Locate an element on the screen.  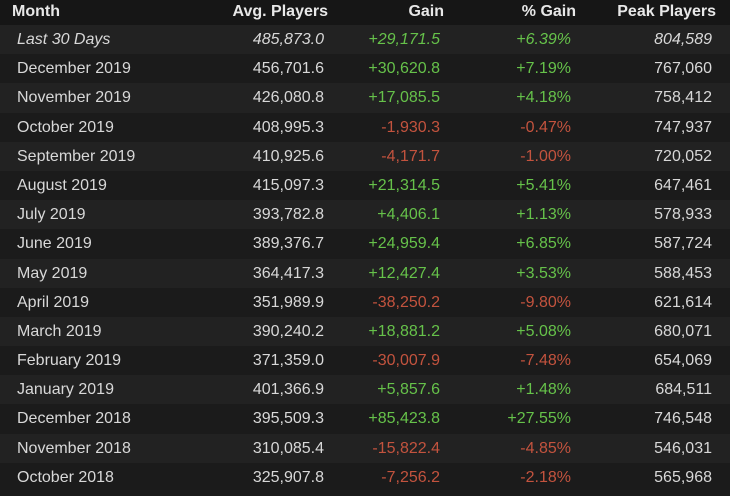
peak-players-cell: 747,937 is located at coordinates (683, 127).